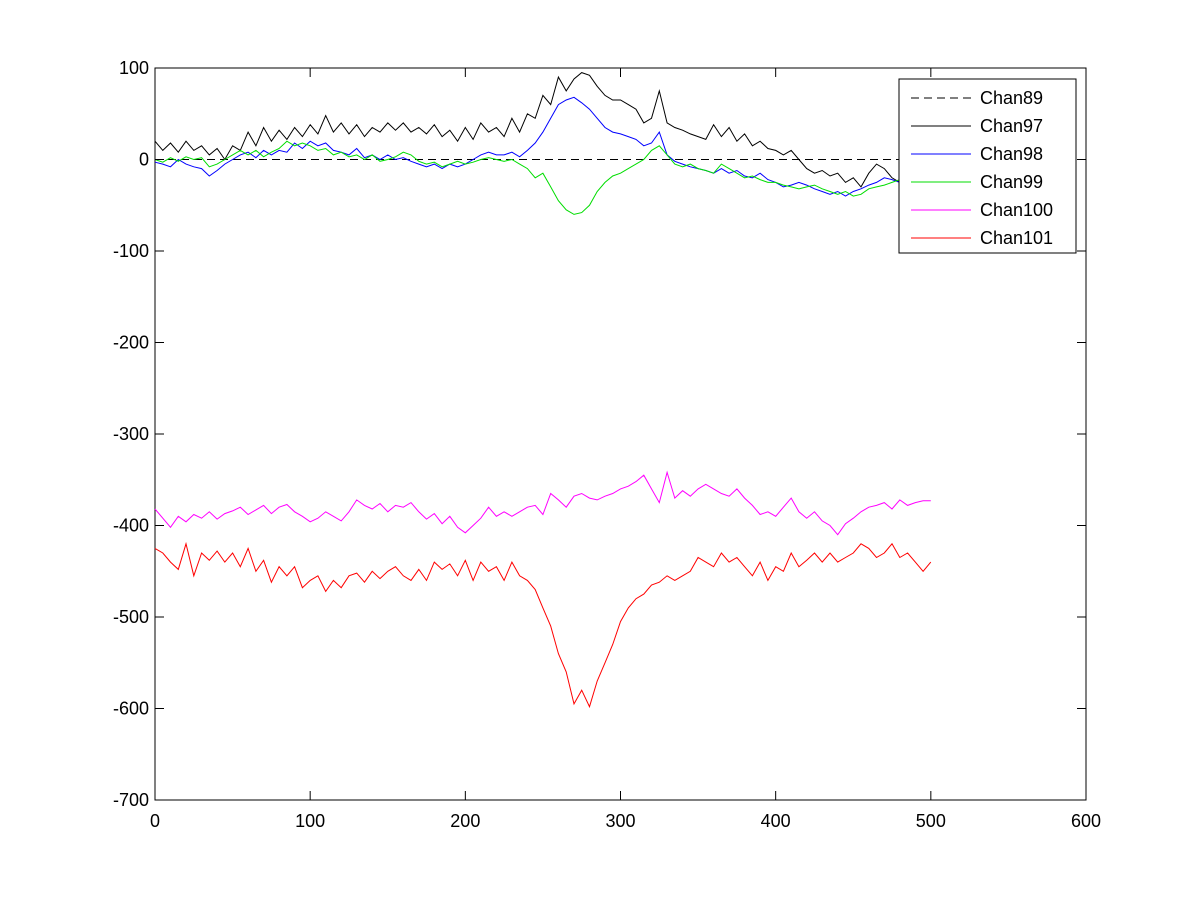 The image size is (1200, 900). What do you see at coordinates (131, 617) in the screenshot?
I see `y-tick-label: -500` at bounding box center [131, 617].